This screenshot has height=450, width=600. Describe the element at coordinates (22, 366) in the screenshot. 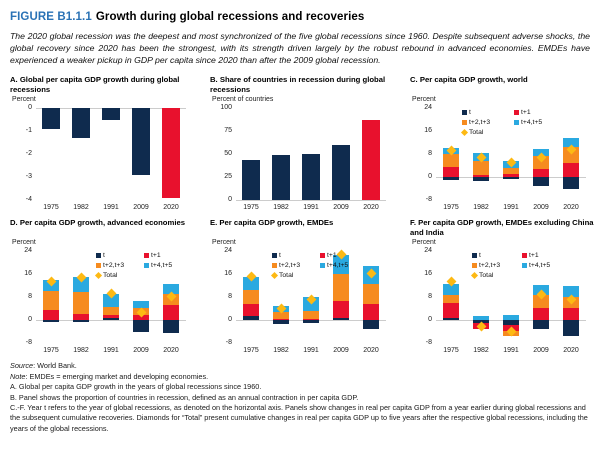

I see `note-lead: Source` at that location.